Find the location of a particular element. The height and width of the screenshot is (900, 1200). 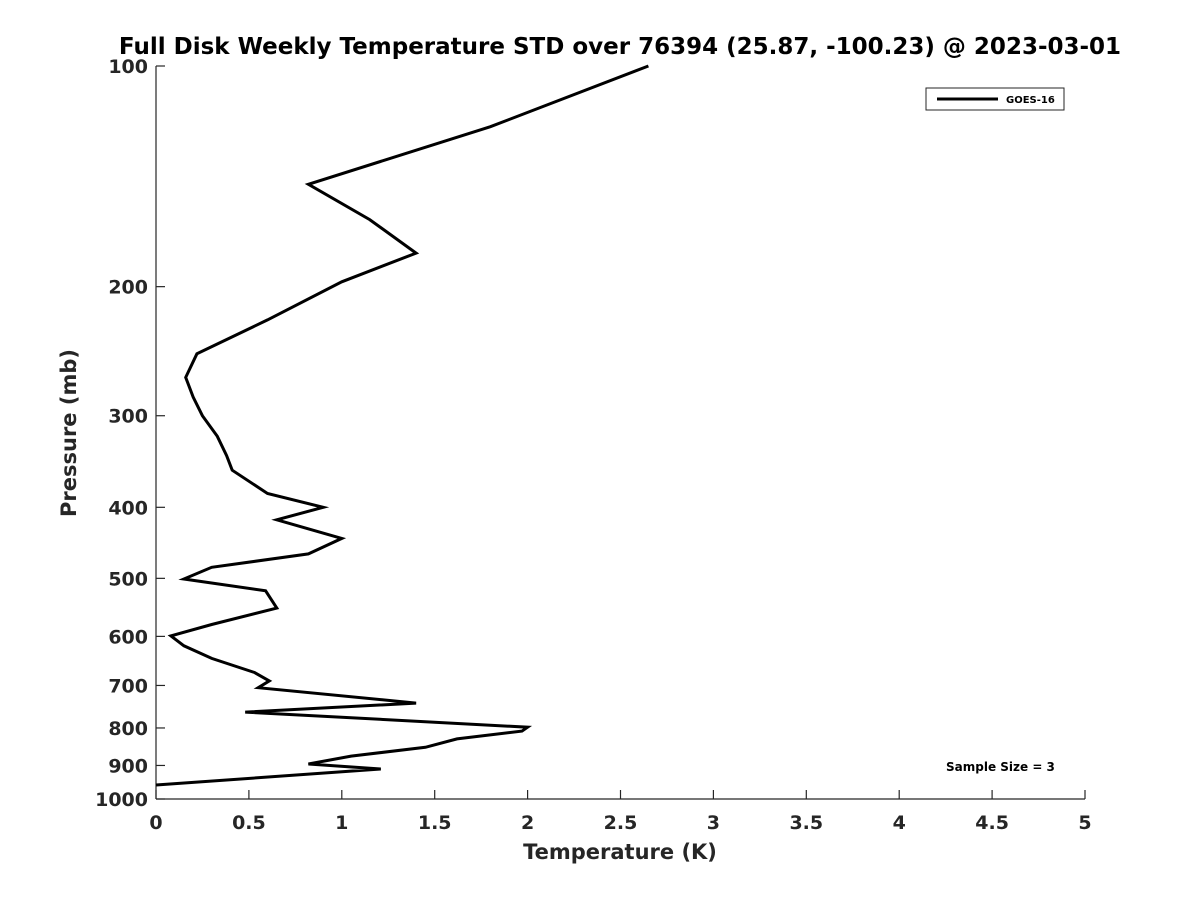

y-tick-label: 1000 is located at coordinates (121, 800).